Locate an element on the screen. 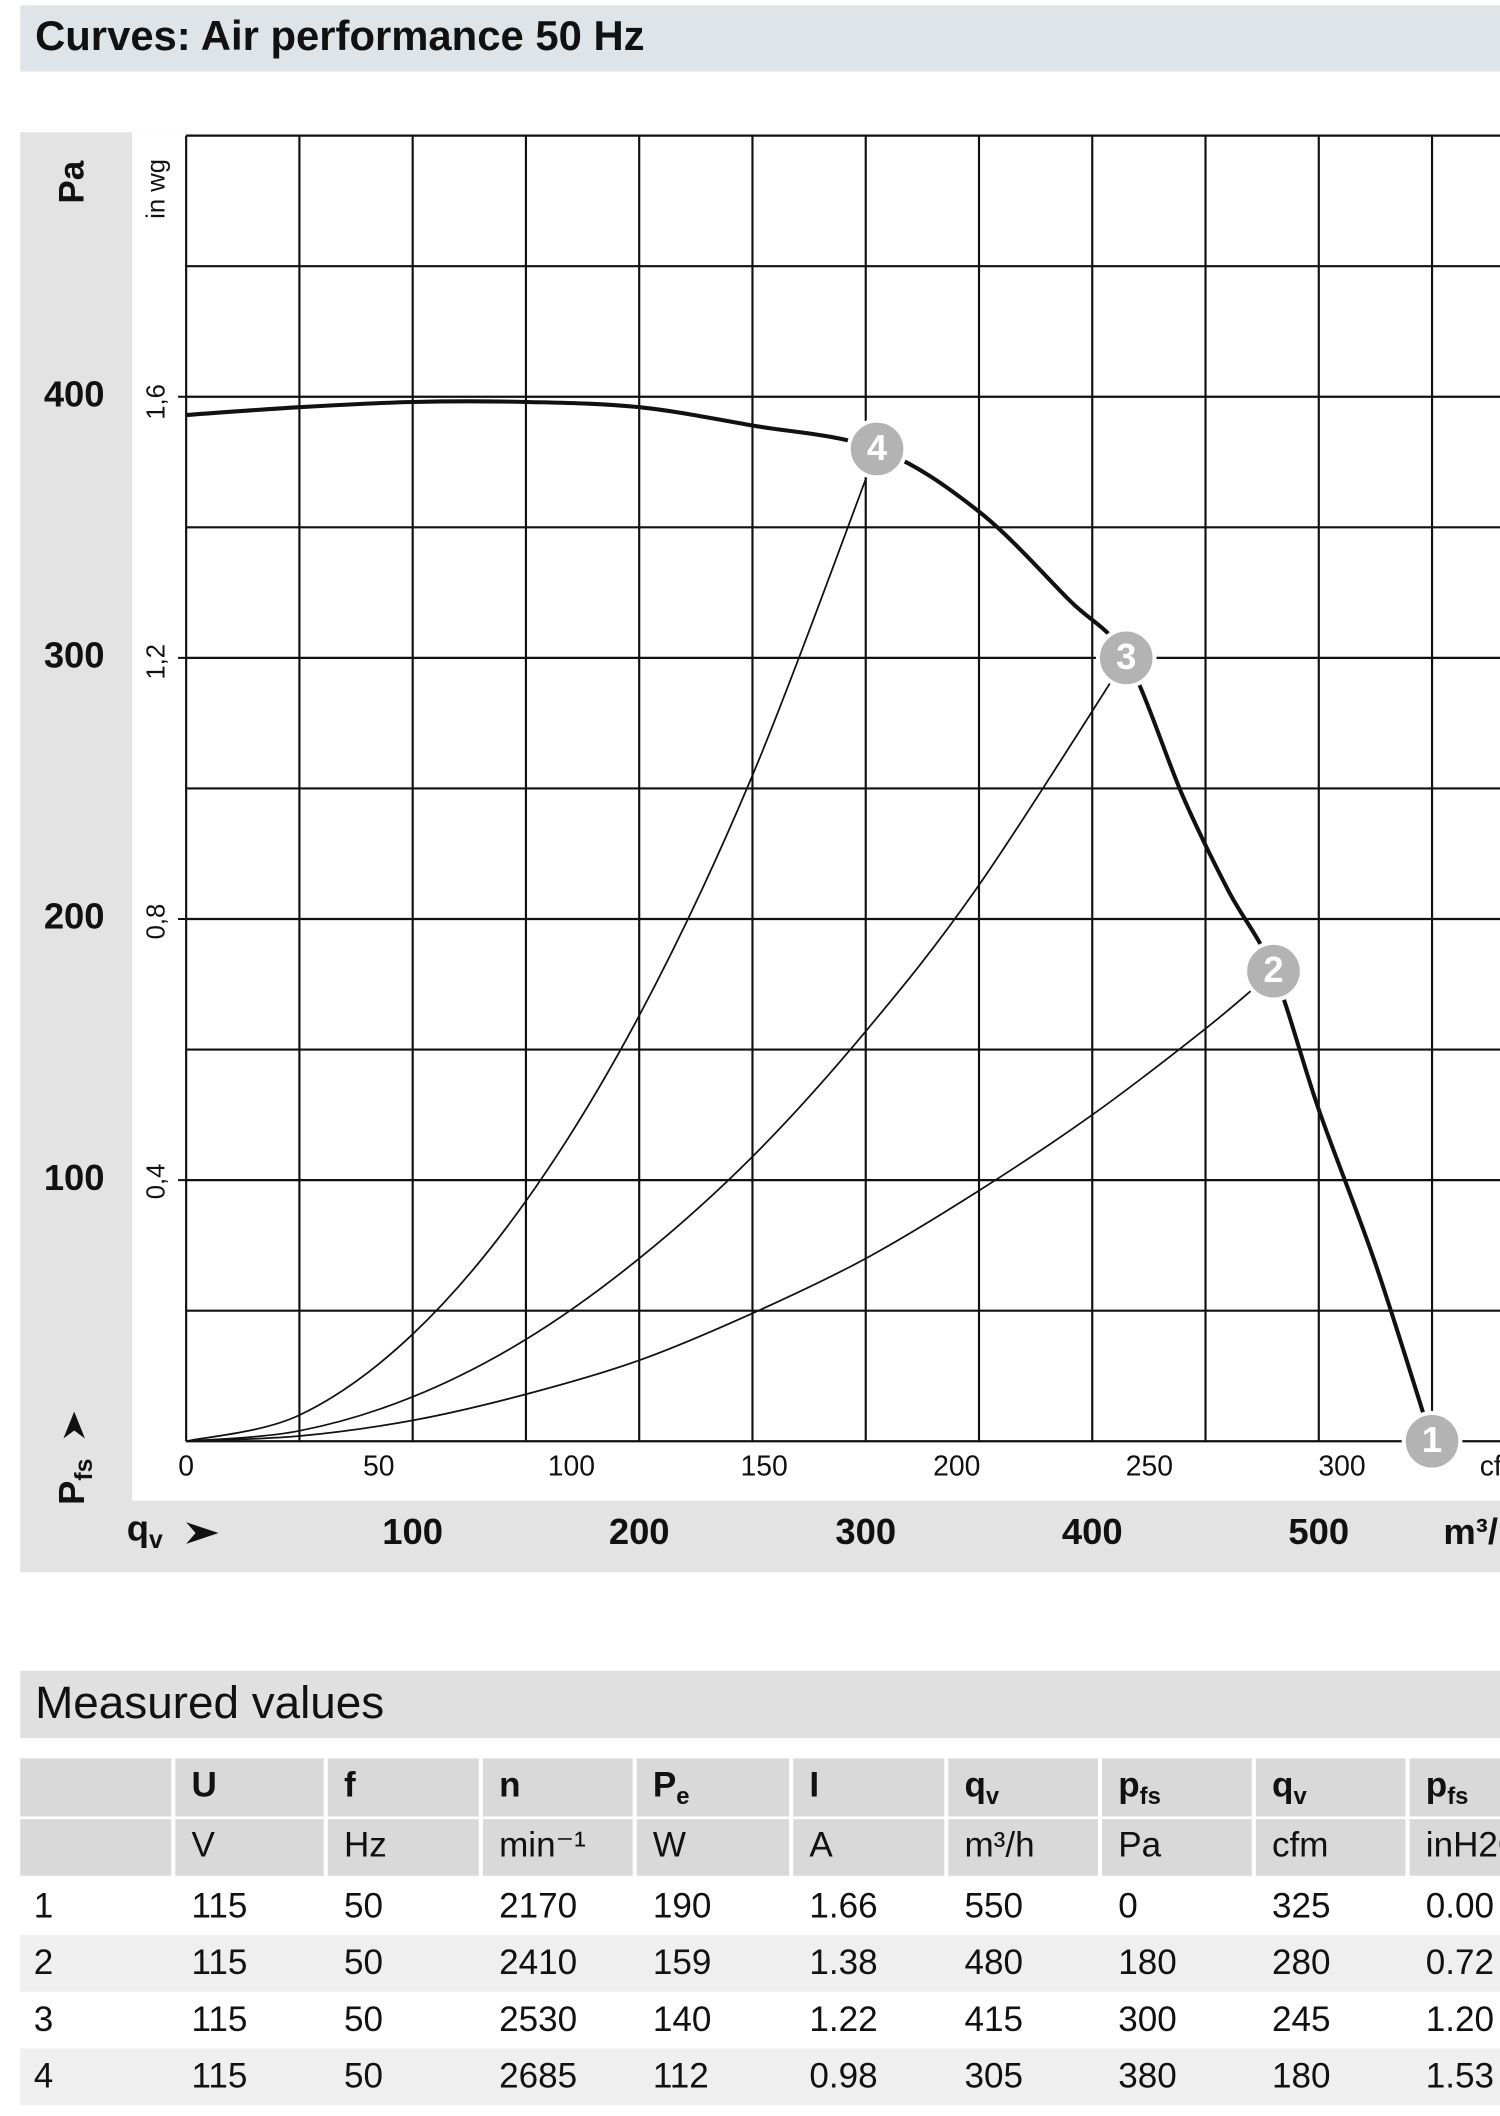 This screenshot has width=1500, height=2116. table-cell: 2170 is located at coordinates (538, 1905).